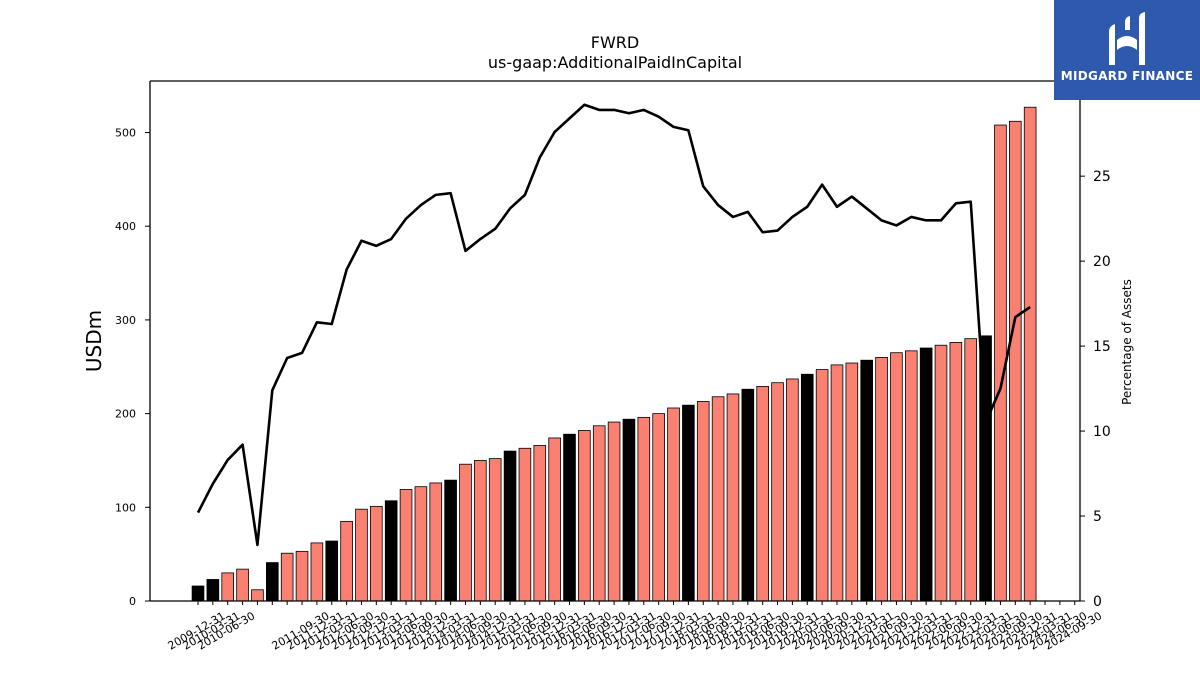  Describe the element at coordinates (125, 507) in the screenshot. I see `y-tick-label: 100` at that location.